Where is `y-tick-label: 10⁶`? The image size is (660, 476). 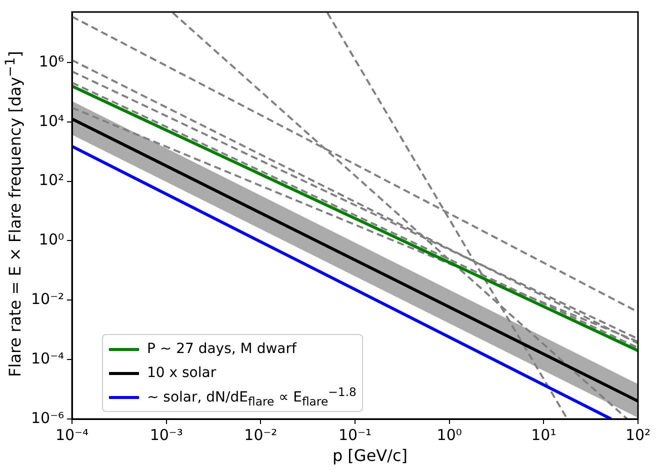 y-tick-label: 10⁶ is located at coordinates (51, 61).